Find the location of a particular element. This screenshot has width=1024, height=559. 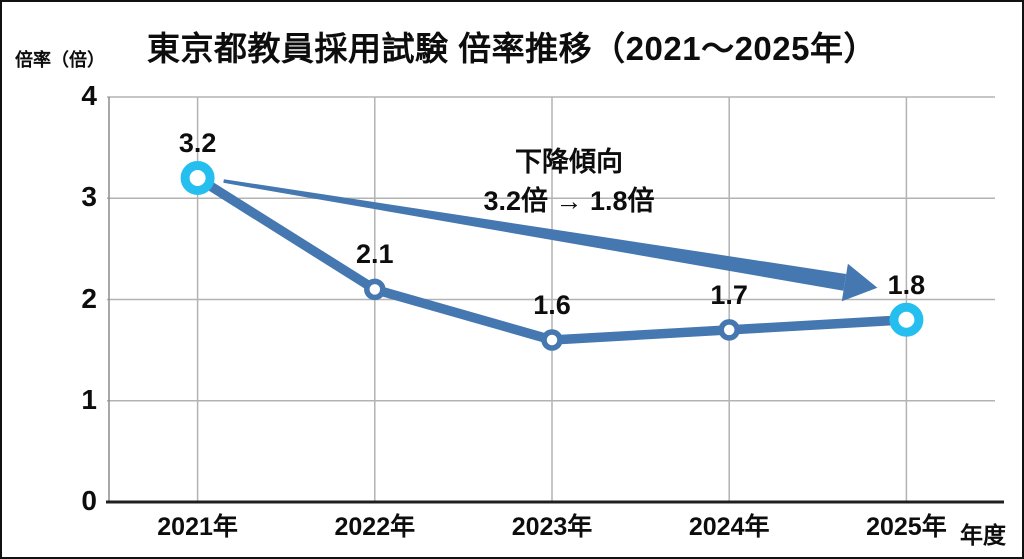

data-label: 1.8 is located at coordinates (906, 284).